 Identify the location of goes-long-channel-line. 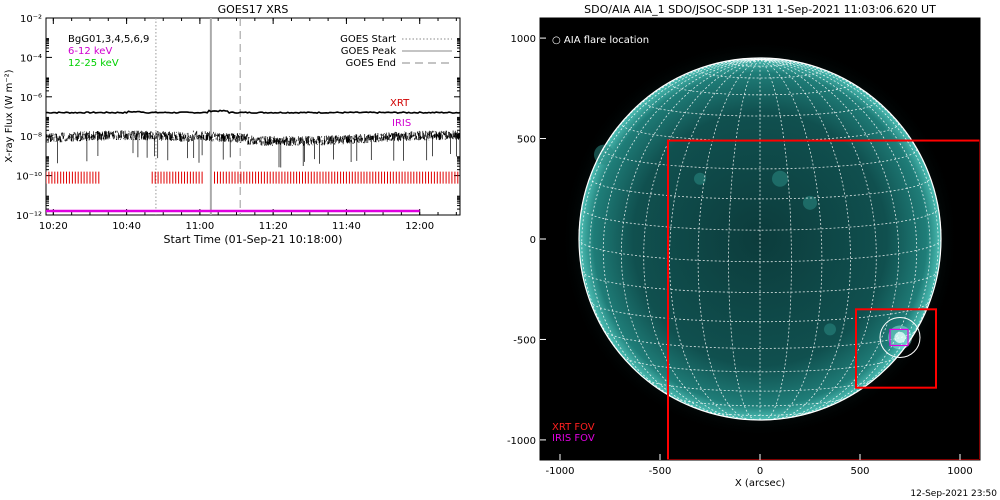
(253, 111).